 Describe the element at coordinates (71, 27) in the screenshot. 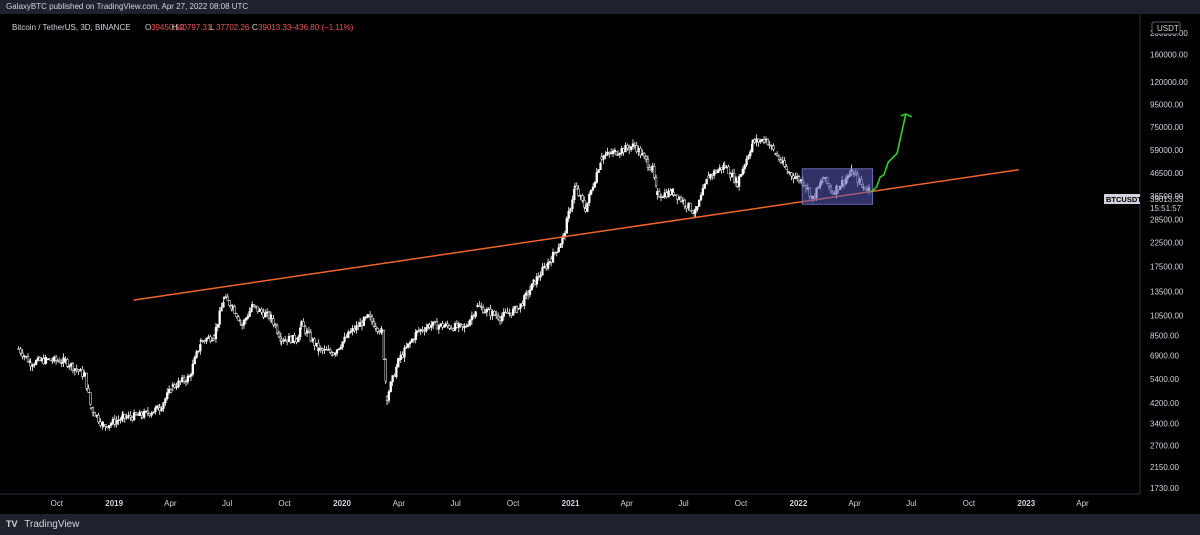

I see `legend-symbol: Bitcoin / TetherUS, 3D, BINANCE` at that location.